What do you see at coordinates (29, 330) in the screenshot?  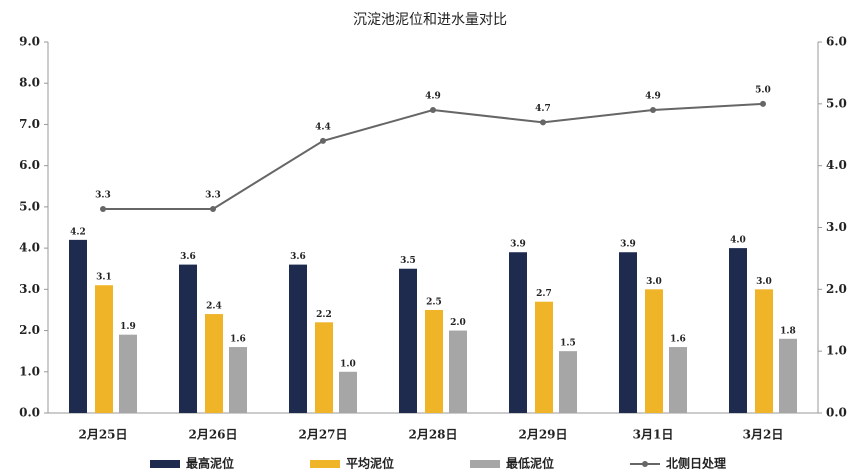 I see `y-tick-label: 2.0` at bounding box center [29, 330].